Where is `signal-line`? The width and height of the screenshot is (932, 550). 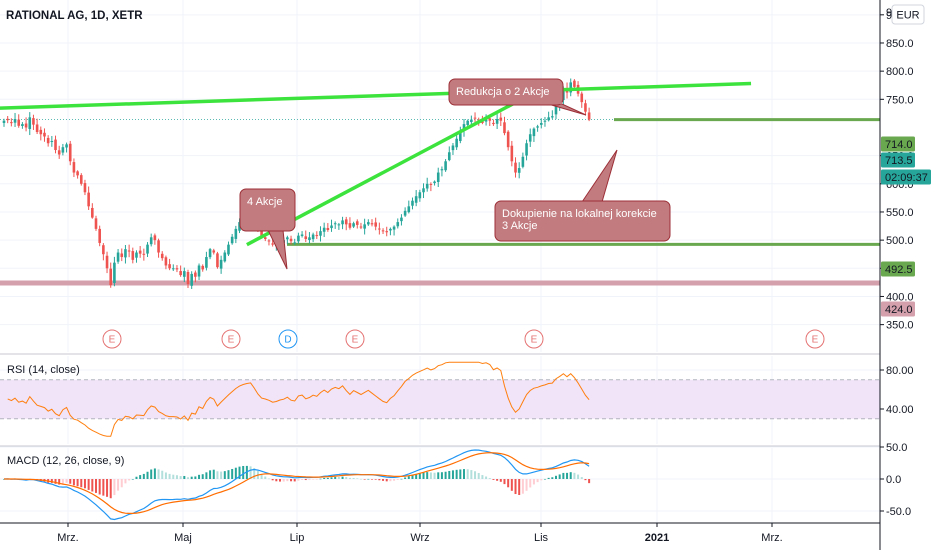
signal-line is located at coordinates (297, 483).